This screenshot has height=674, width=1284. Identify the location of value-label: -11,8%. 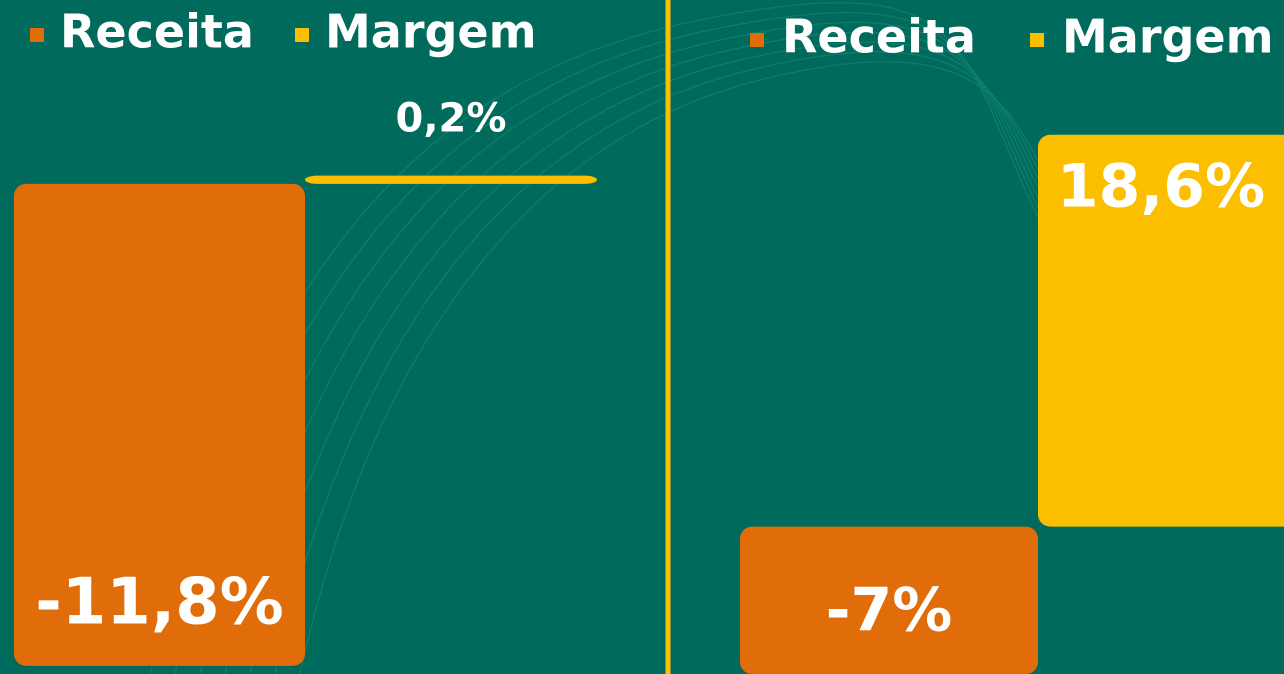
(159, 602).